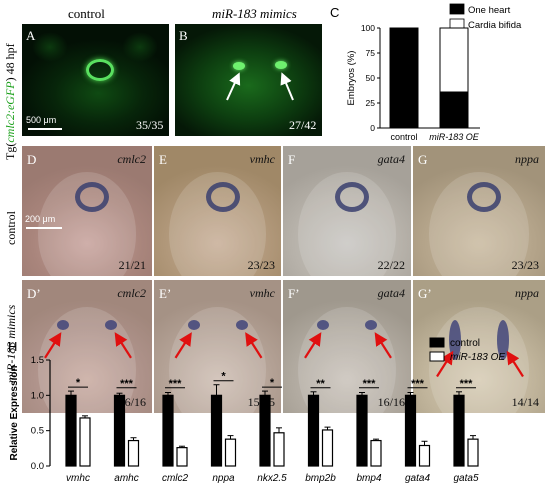  What do you see at coordinates (368, 28) in the screenshot?
I see `y-tick-label: 100` at bounding box center [368, 28].